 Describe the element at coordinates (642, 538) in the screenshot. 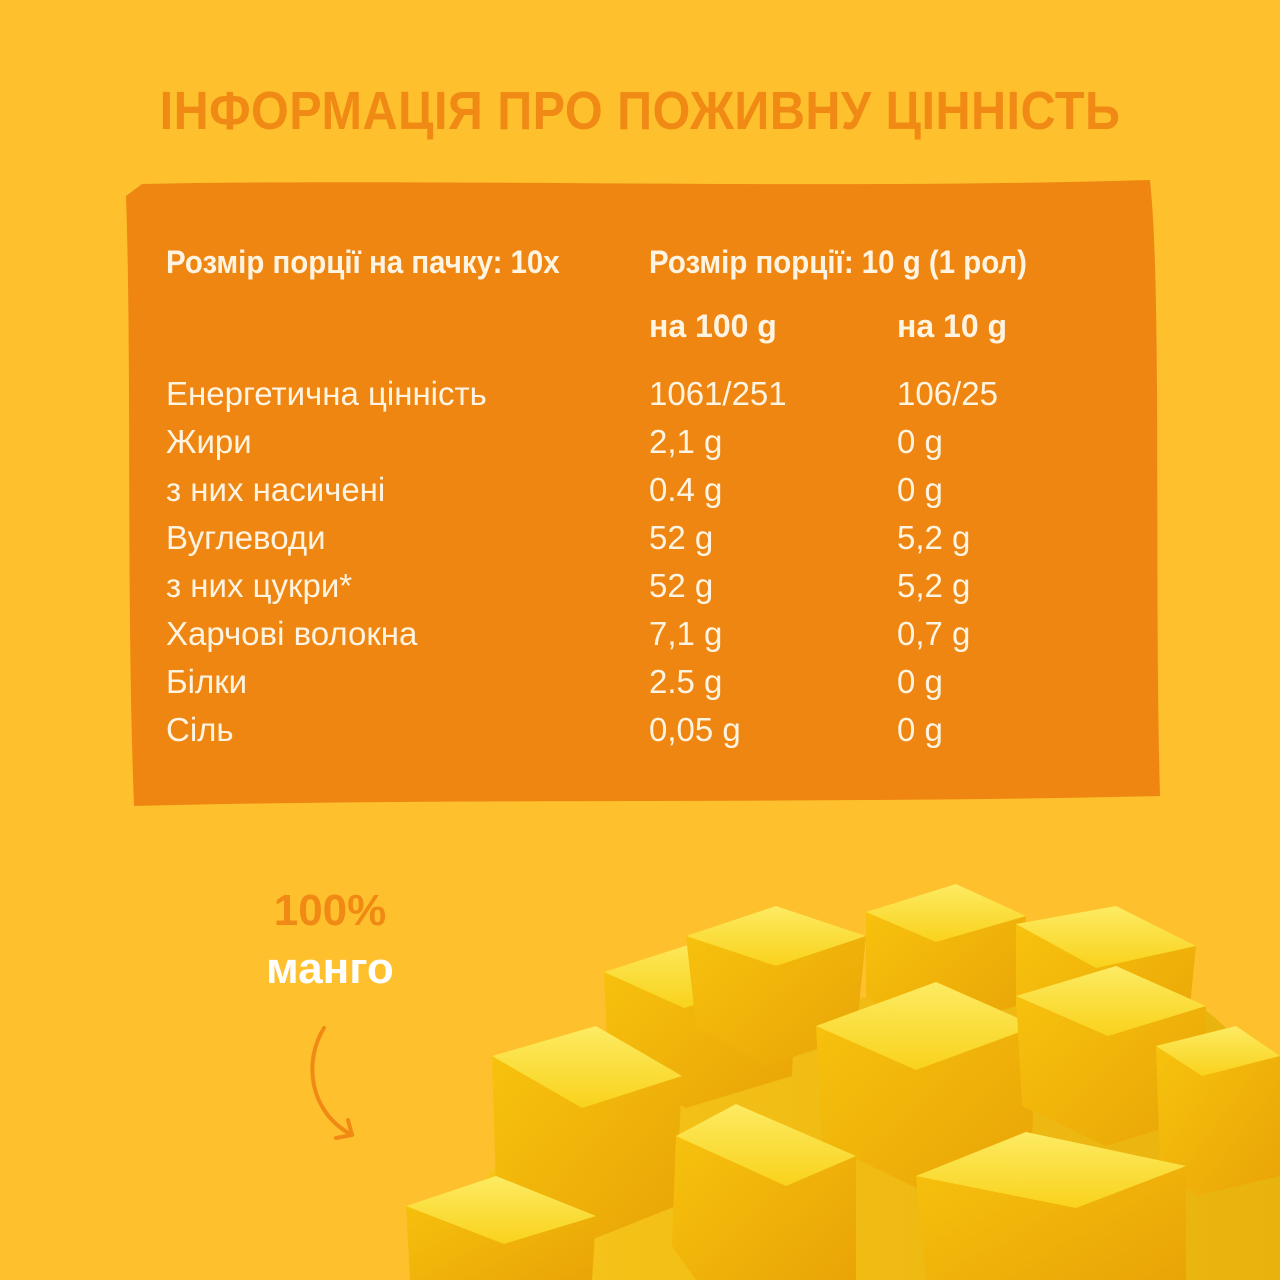

I see `nutrient-row: Вуглеводи 52 g 5,2 g` at that location.